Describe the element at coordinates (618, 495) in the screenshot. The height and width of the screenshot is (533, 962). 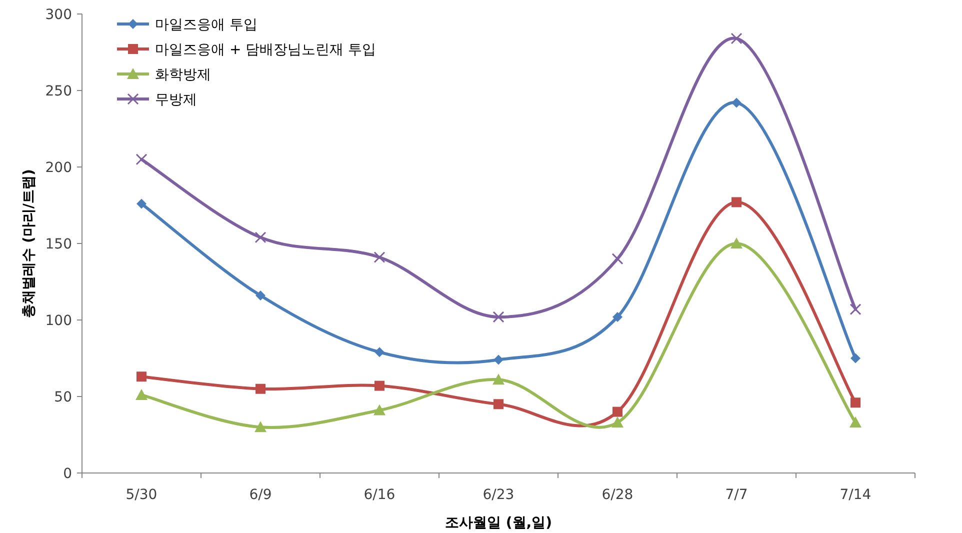
I see `x-tick-label: 6/28` at that location.